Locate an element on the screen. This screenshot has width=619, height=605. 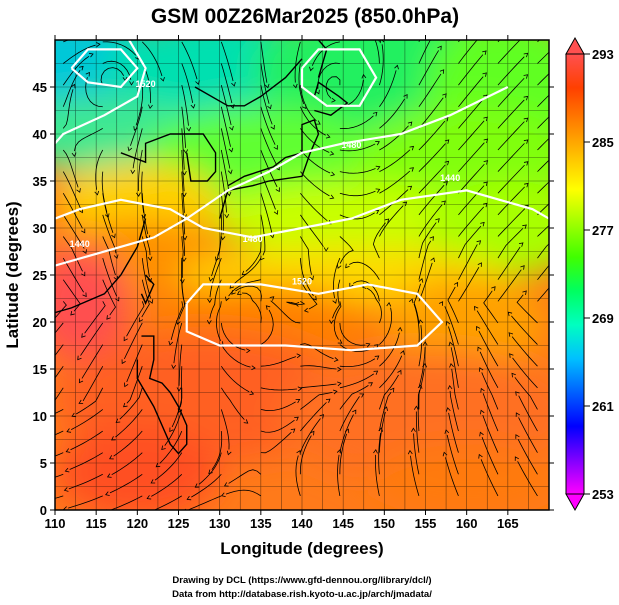
chart-title: GSM 00Z26Mar2025 (850.0hPa) is located at coordinates (305, 16).